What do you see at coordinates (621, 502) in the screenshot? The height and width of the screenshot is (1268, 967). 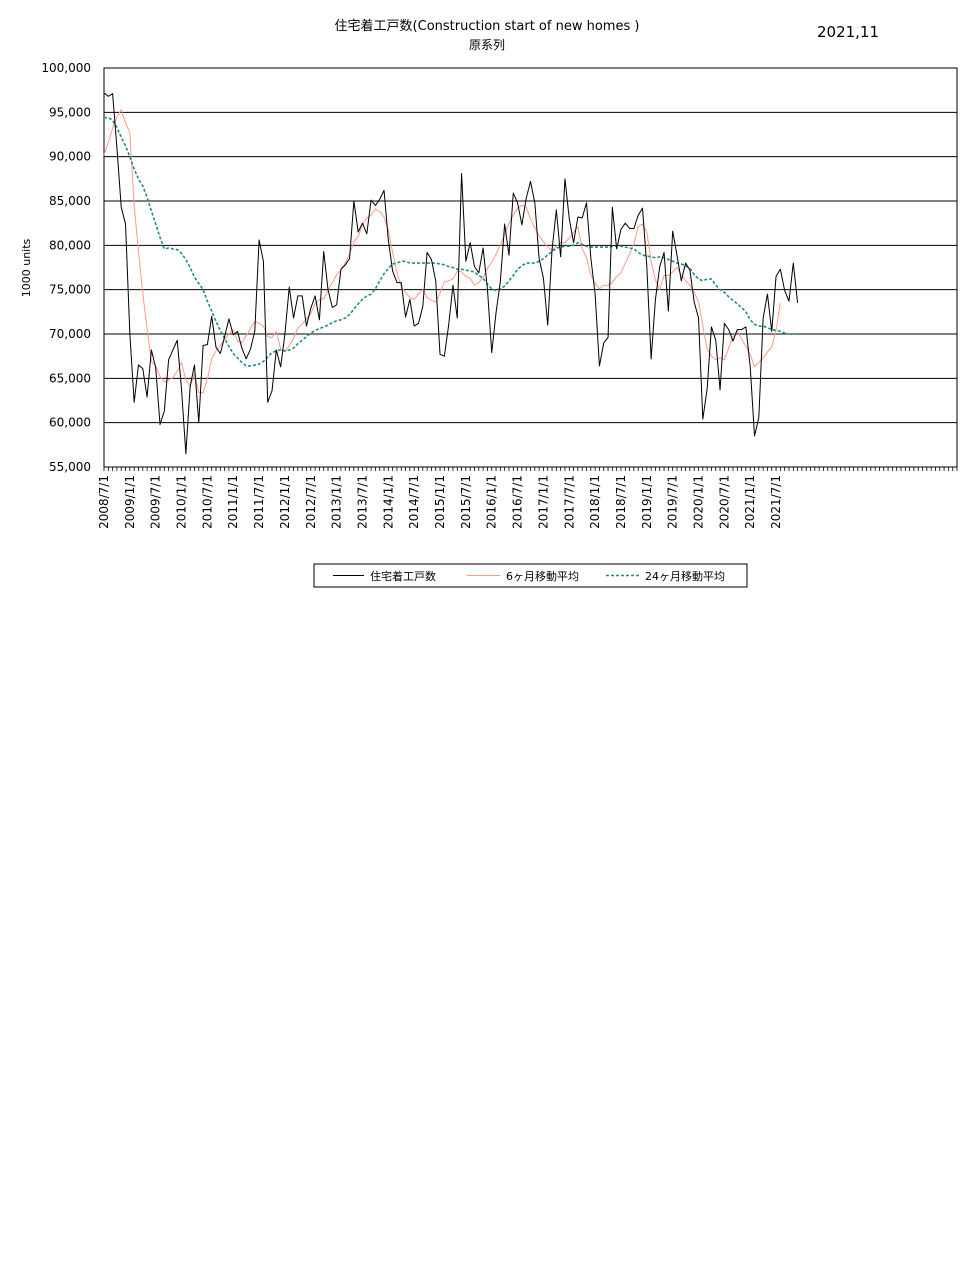 I see `x-tick-label: 2018/7/1` at bounding box center [621, 502].